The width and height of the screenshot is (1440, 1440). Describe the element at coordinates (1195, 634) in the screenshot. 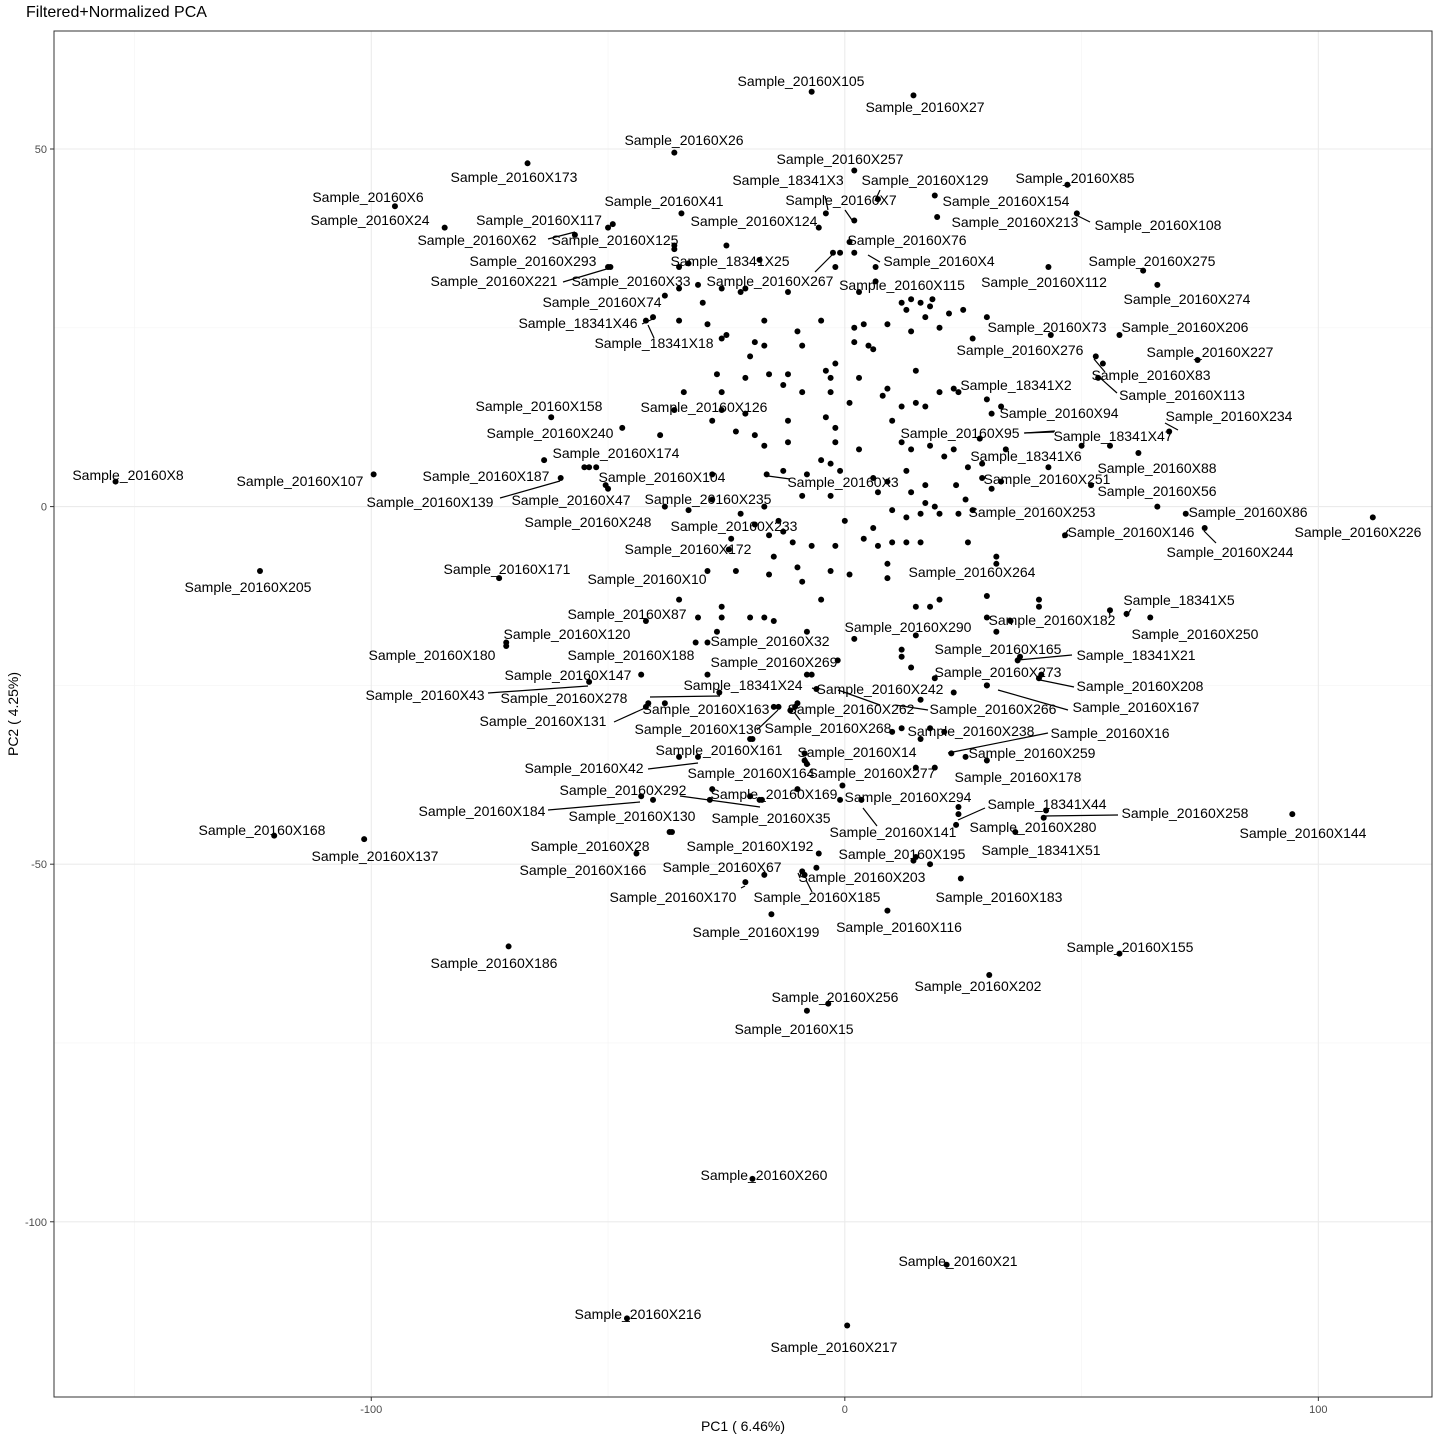

I see `sample-label: Sample_20160X250` at that location.